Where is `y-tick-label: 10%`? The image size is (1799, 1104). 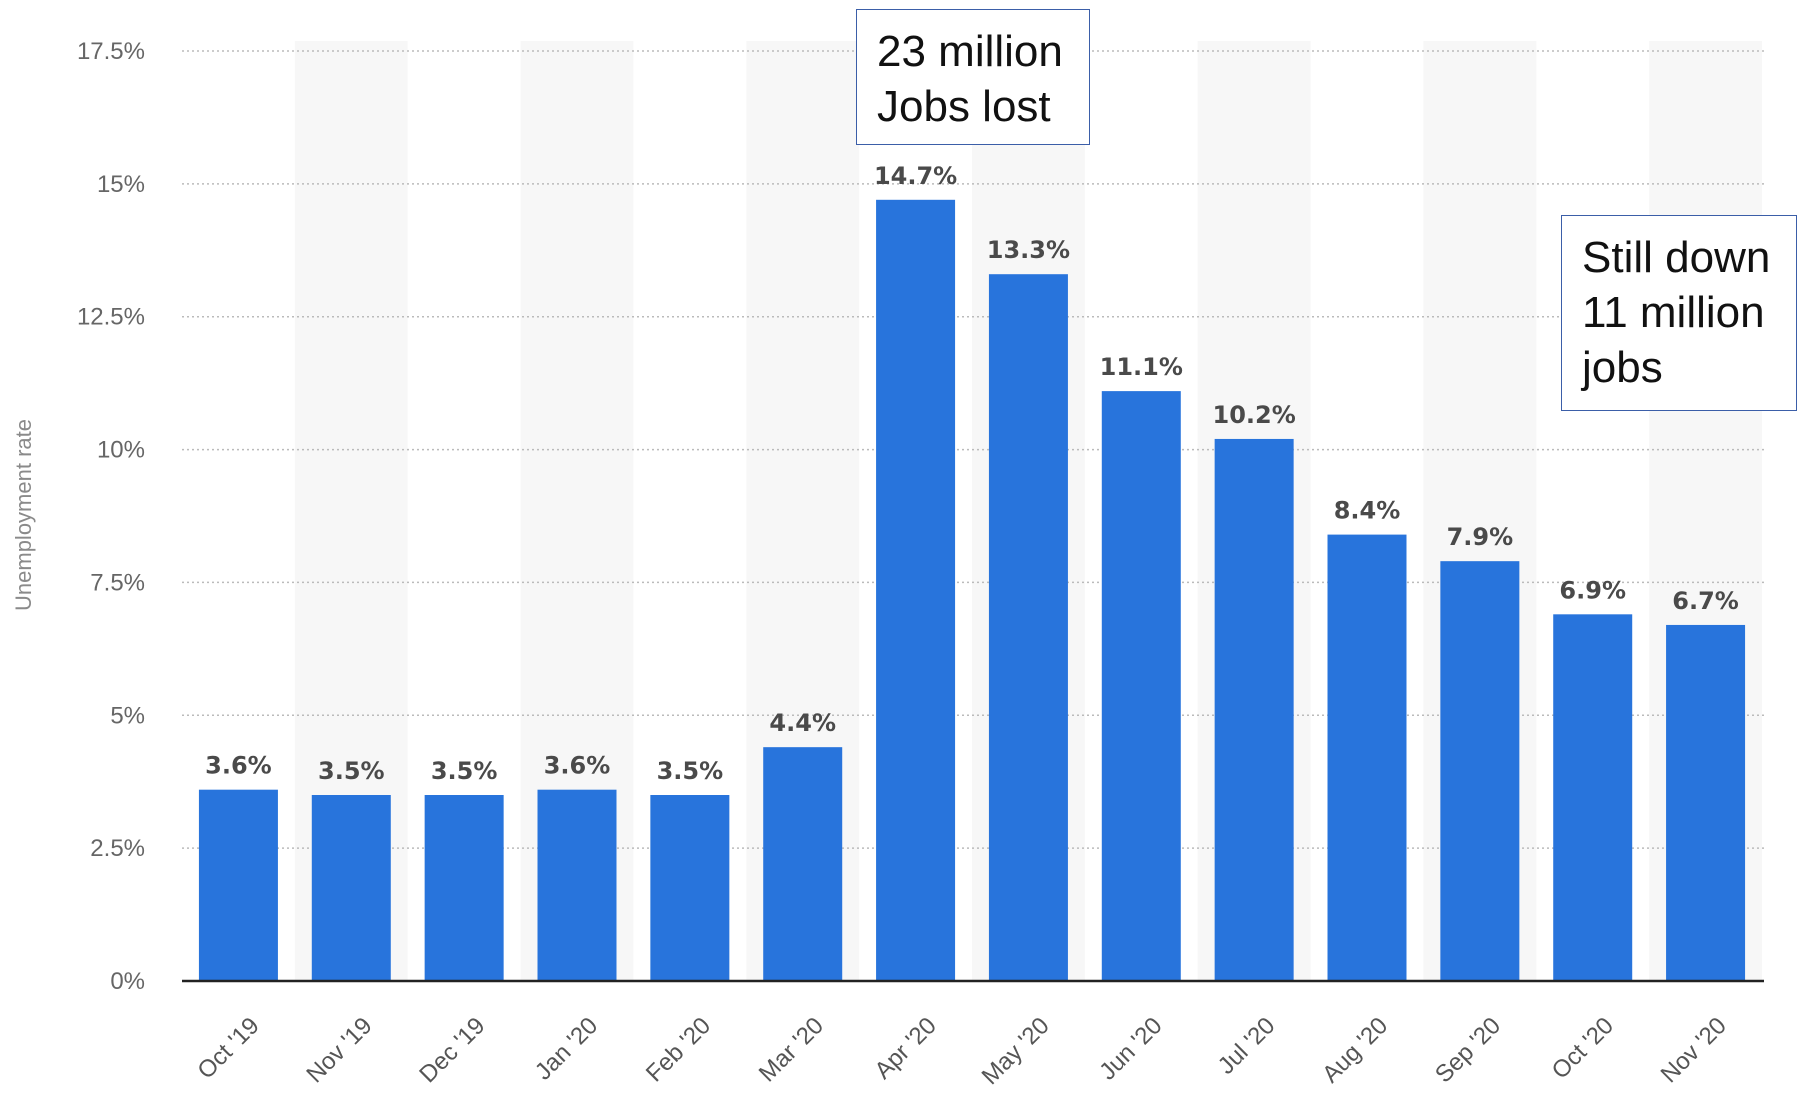 y-tick-label: 10% is located at coordinates (121, 450).